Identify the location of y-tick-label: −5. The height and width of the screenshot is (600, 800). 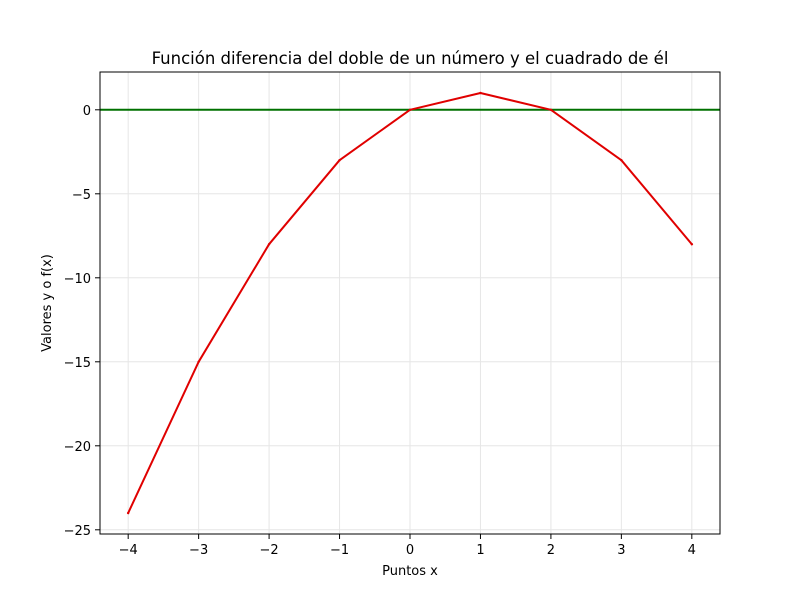
(81, 195).